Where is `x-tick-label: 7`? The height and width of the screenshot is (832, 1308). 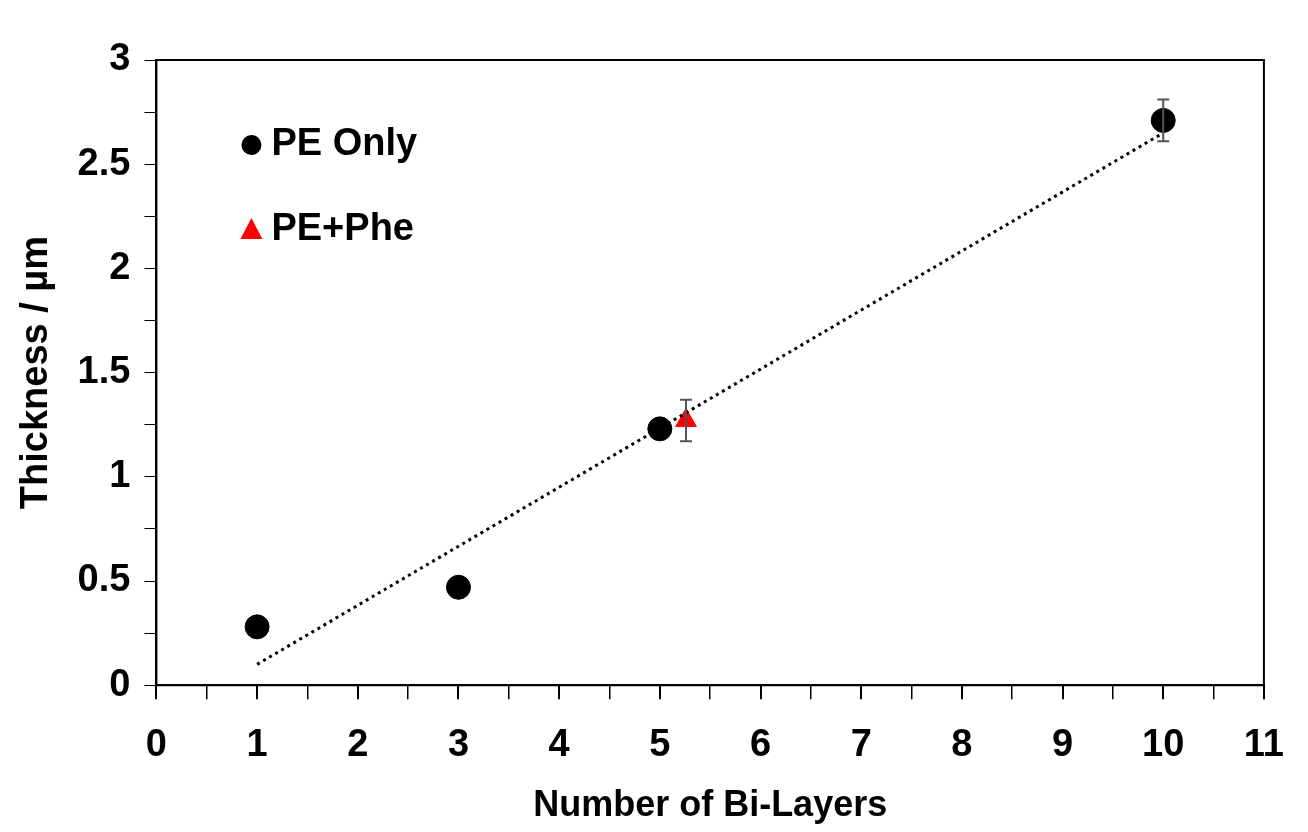
x-tick-label: 7 is located at coordinates (861, 743).